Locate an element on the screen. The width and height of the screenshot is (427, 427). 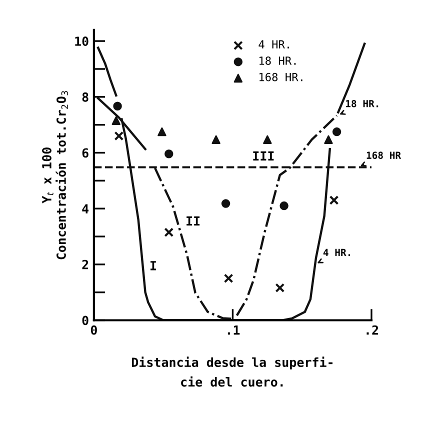
annotation: 4 HR. is located at coordinates (336, 252).